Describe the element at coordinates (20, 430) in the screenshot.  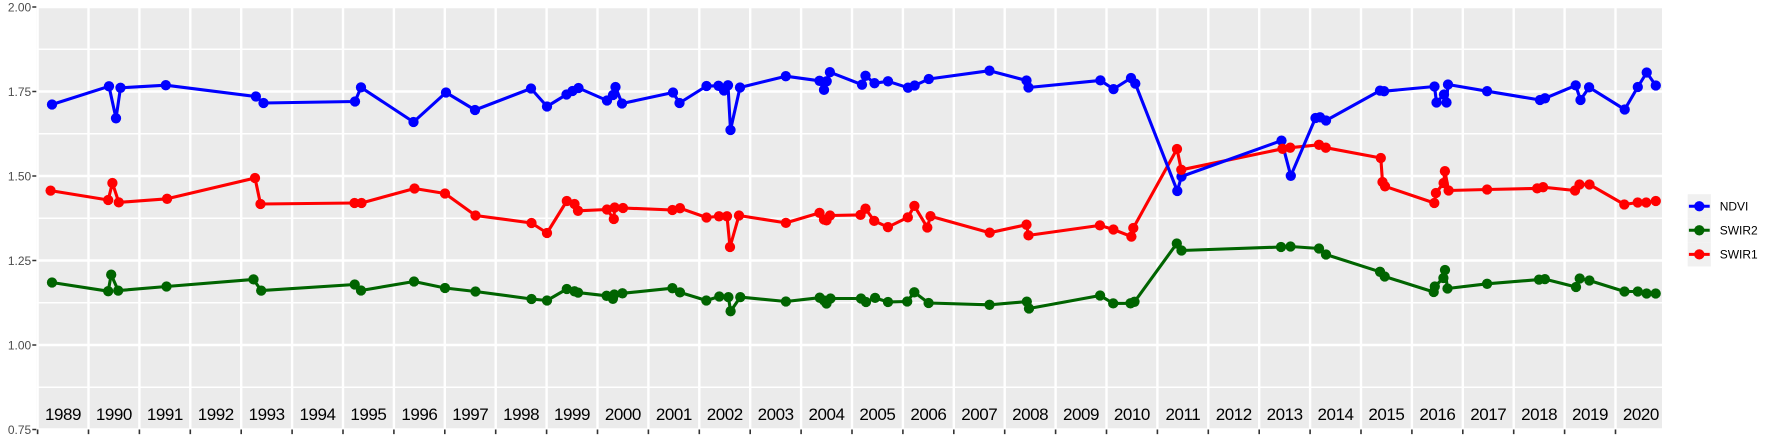
I see `svg-text: 0.75` at that location.